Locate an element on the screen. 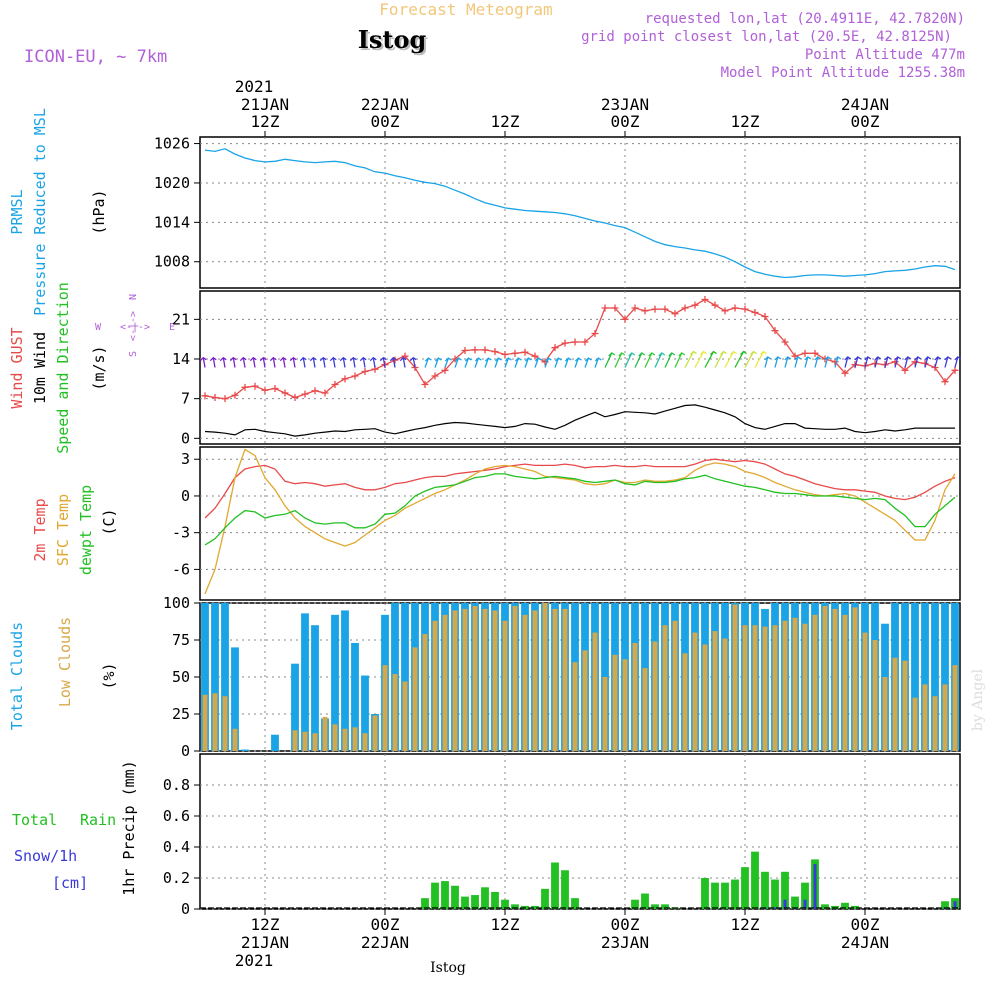  pressure-panel: 1026 1020 1014 1008 is located at coordinates (557, 212).